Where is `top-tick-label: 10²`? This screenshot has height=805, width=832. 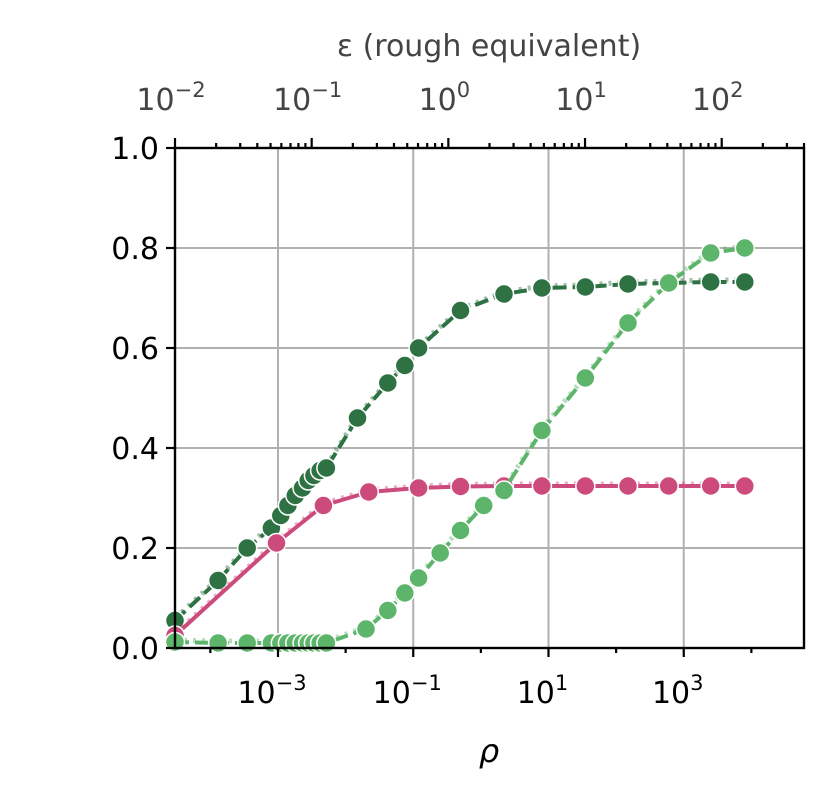 top-tick-label: 10² is located at coordinates (718, 98).